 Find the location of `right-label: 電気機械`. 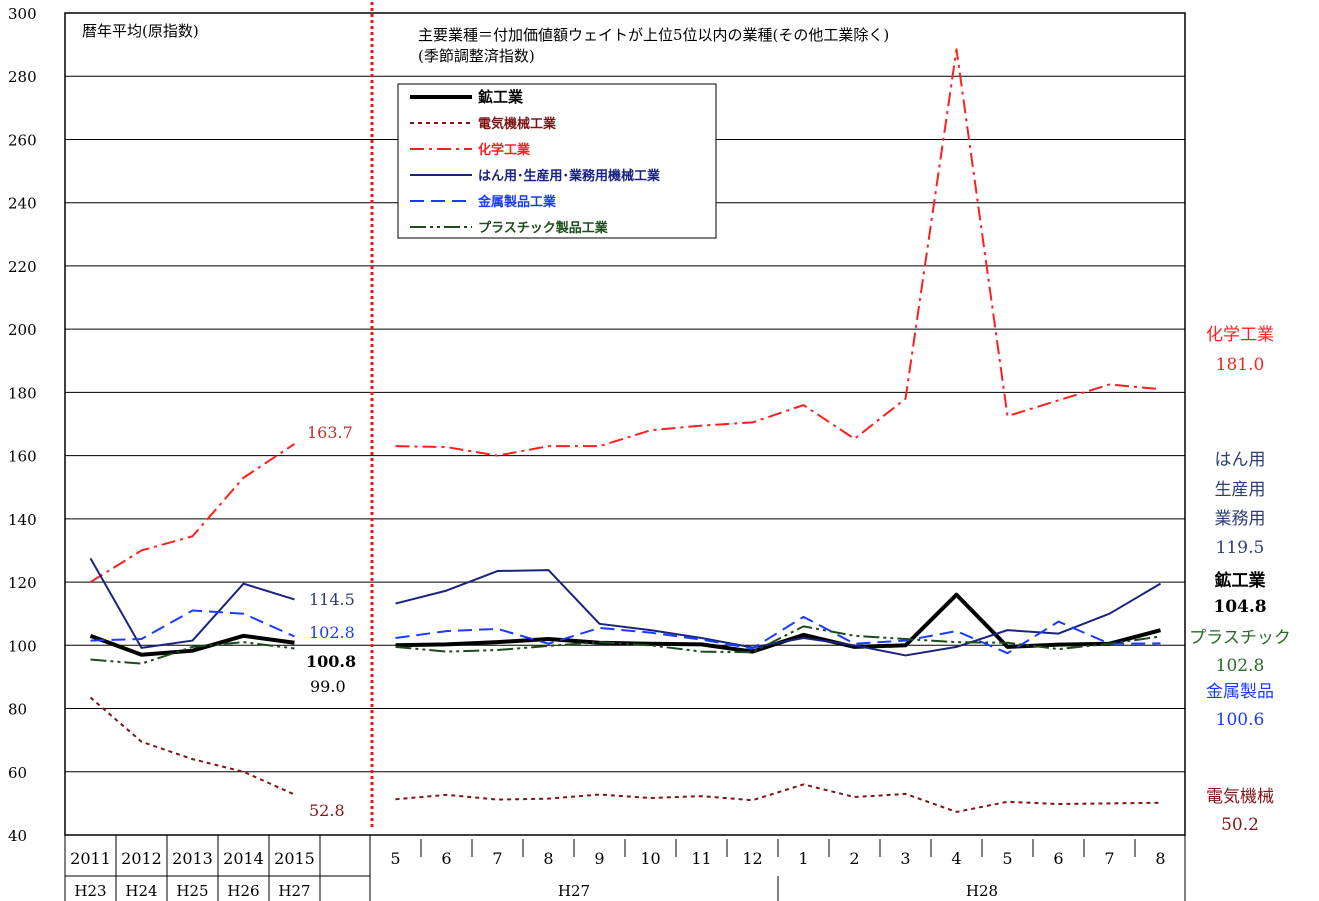

right-label: 電気機械 is located at coordinates (1240, 797).